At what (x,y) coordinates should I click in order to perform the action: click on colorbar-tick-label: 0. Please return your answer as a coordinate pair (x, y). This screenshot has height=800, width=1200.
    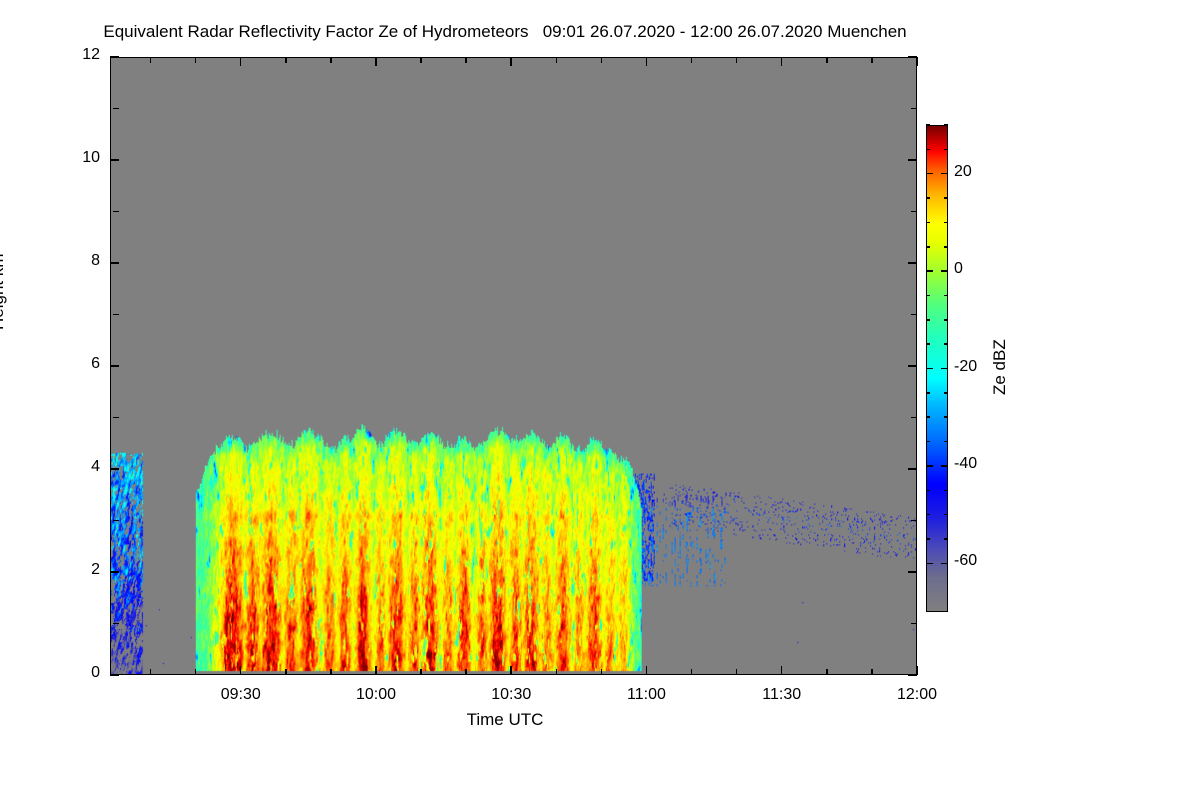
    Looking at the image, I should click on (958, 269).